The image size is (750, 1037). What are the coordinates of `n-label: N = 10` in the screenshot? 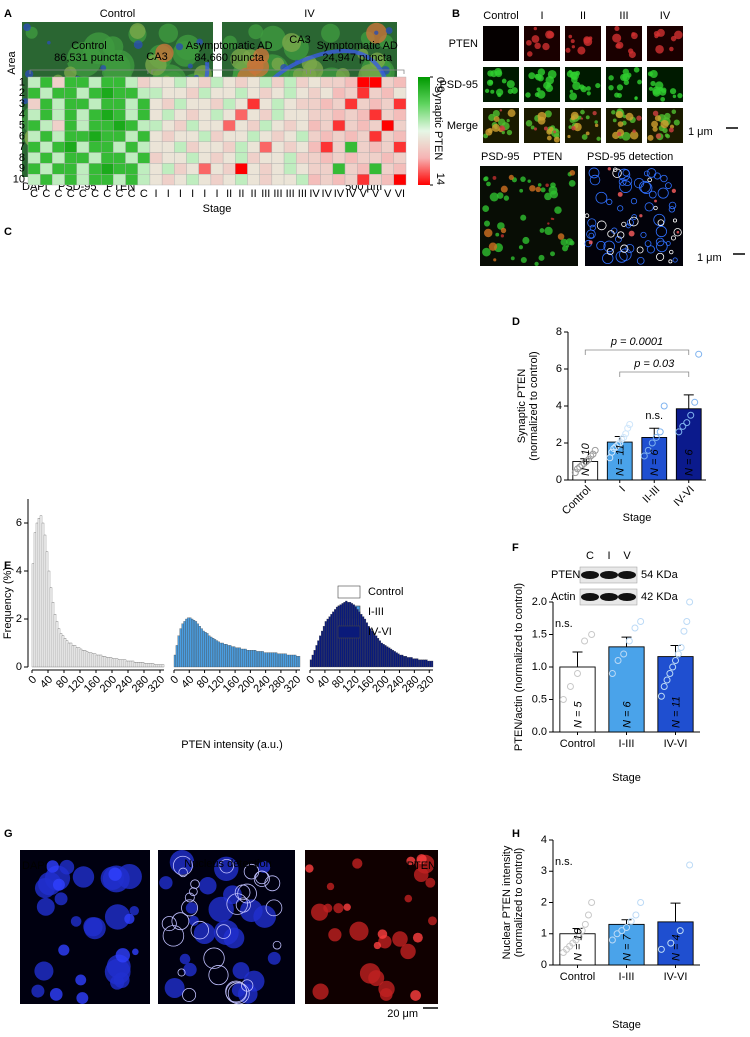 It's located at (578, 944).